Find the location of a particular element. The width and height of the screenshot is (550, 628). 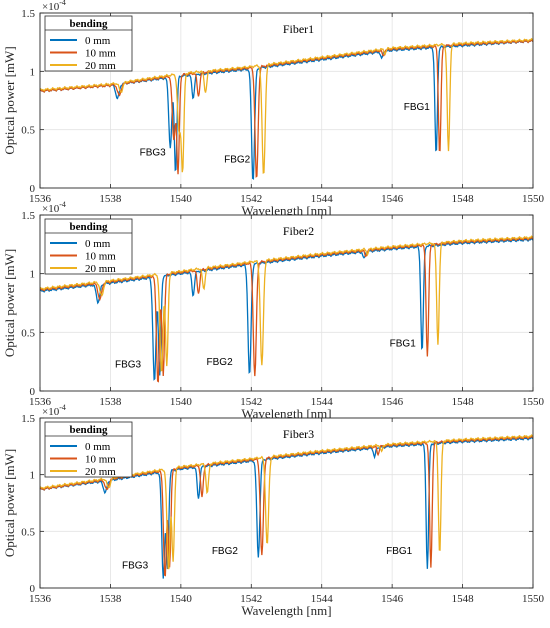

panel-title: Fiber2 is located at coordinates (298, 231).